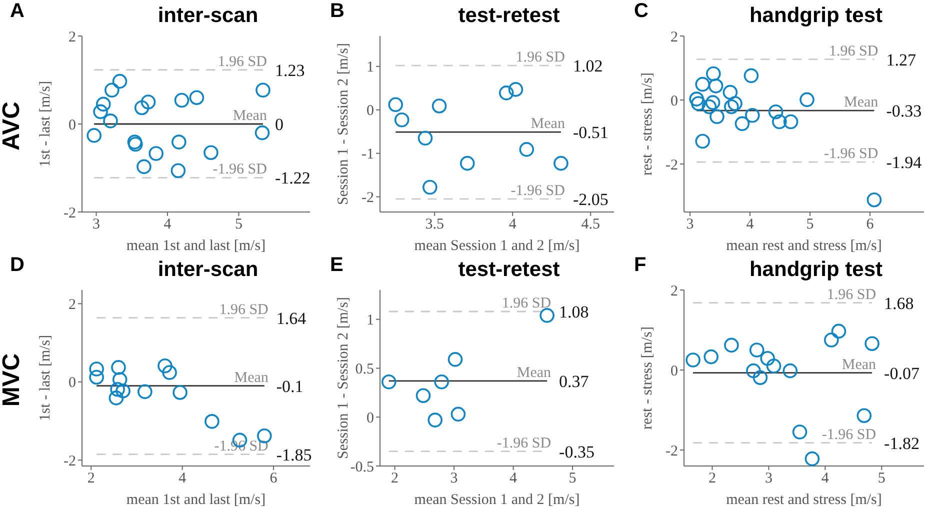 Image resolution: width=928 pixels, height=507 pixels. What do you see at coordinates (434, 224) in the screenshot?
I see `x-tick-label: 3.5` at bounding box center [434, 224].